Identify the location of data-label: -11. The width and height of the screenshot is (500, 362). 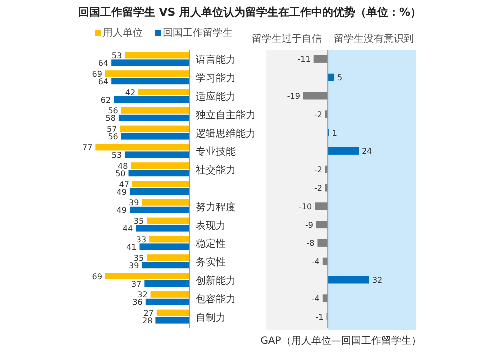
(304, 59).